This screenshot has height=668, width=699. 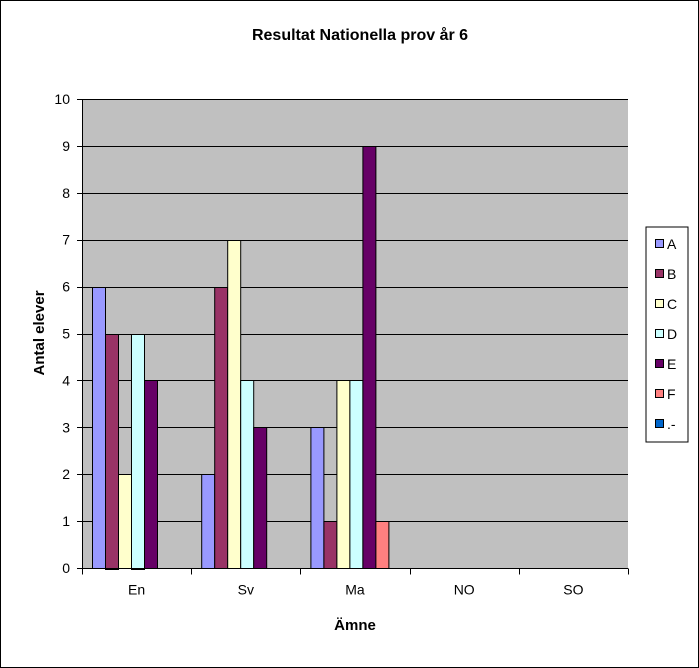 I want to click on x-tick-labels: En Sv Ma NO SO, so click(x=356, y=590).